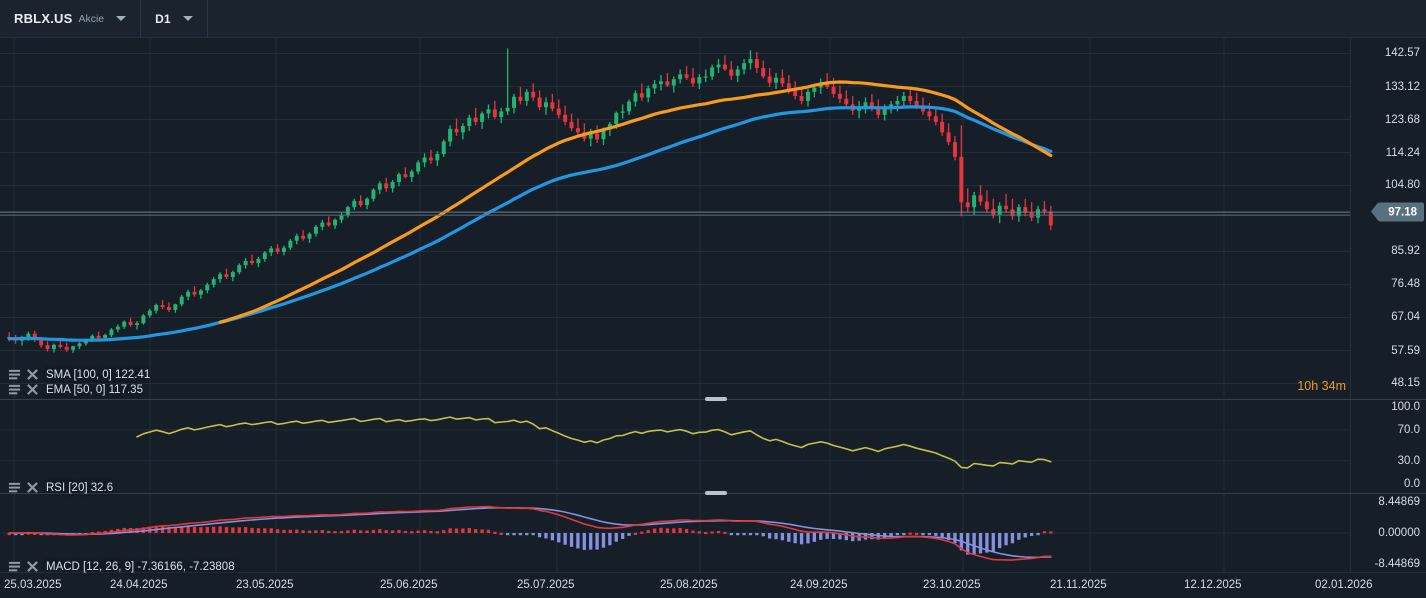 The width and height of the screenshot is (1426, 598). Describe the element at coordinates (1397, 212) in the screenshot. I see `current-price-tag: 97.18` at that location.